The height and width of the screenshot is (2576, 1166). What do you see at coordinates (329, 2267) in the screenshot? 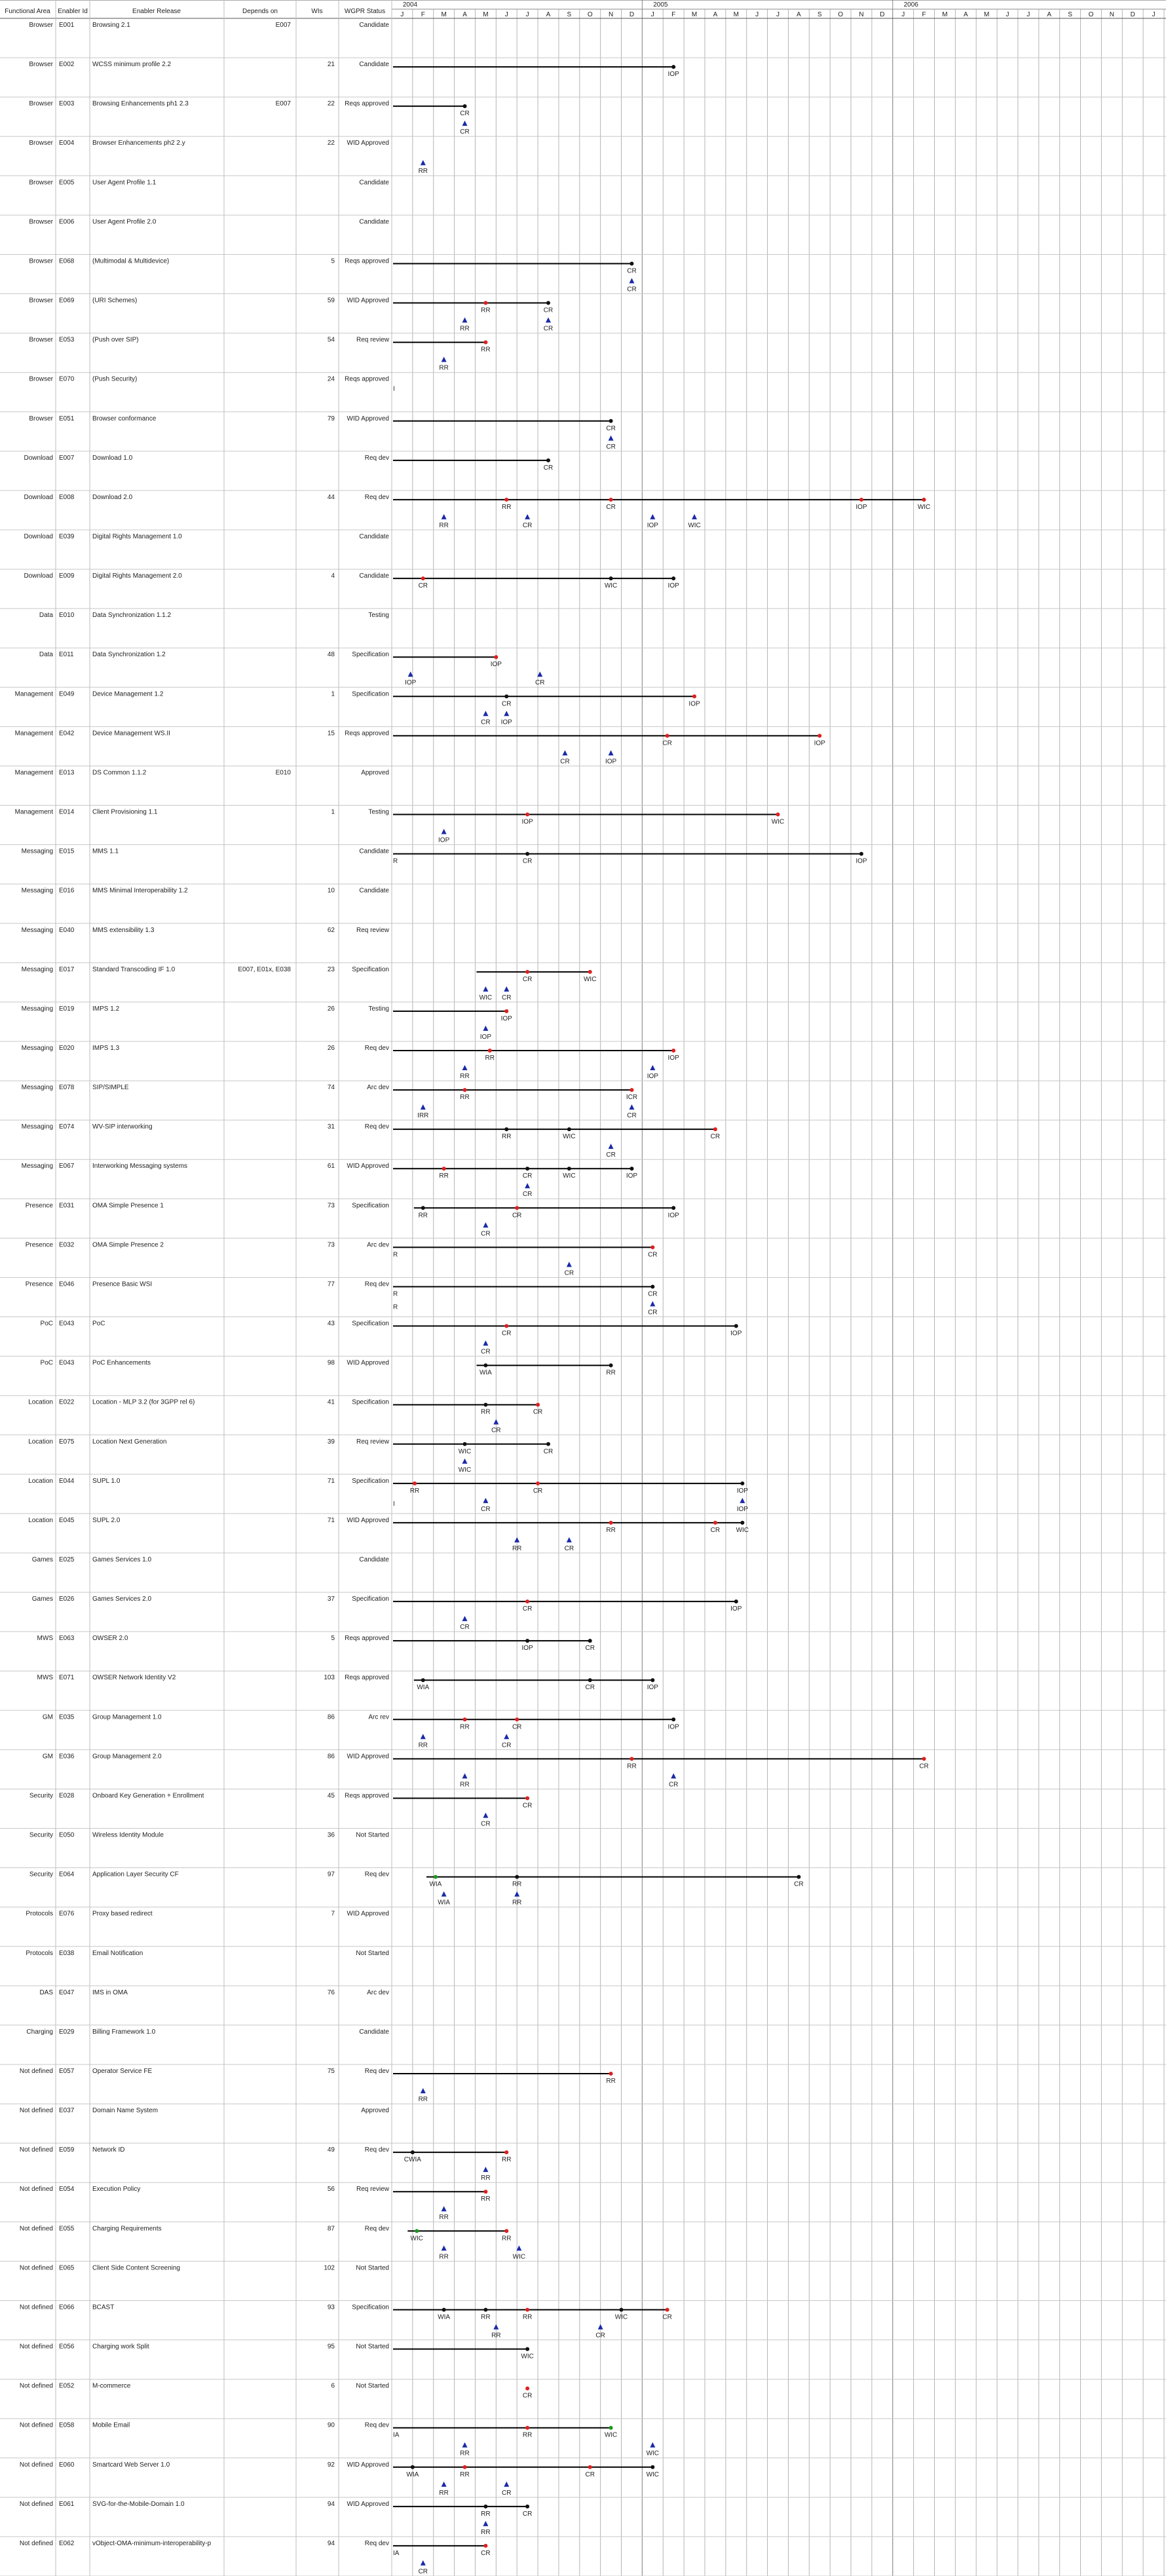
I see `row-wis: 102` at bounding box center [329, 2267].